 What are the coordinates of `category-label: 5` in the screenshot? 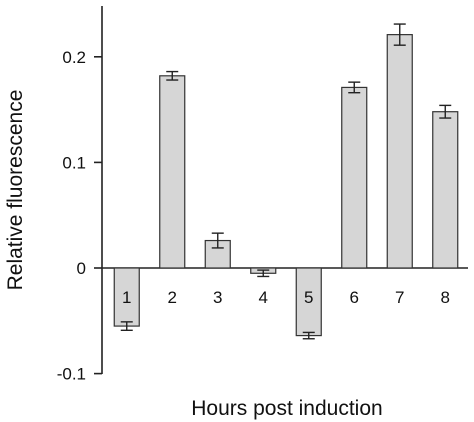 It's located at (308, 297).